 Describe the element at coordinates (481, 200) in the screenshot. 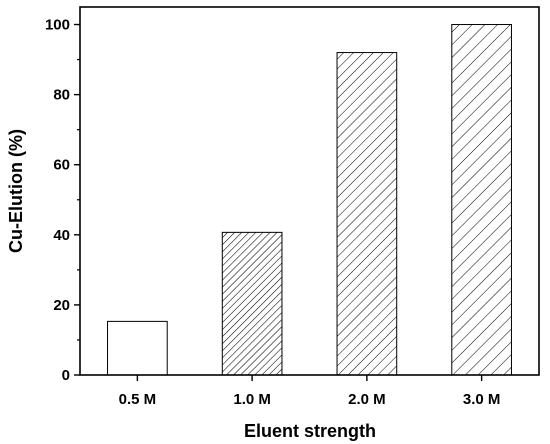

I see `bar-3-0-m` at that location.